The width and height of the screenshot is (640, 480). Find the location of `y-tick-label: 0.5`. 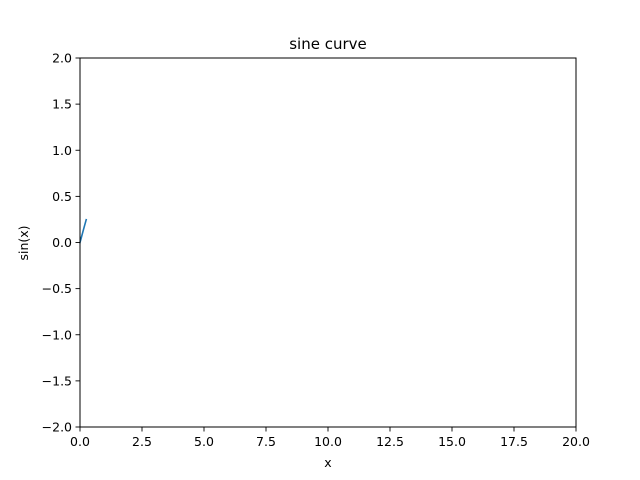

y-tick-label: 0.5 is located at coordinates (62, 196).